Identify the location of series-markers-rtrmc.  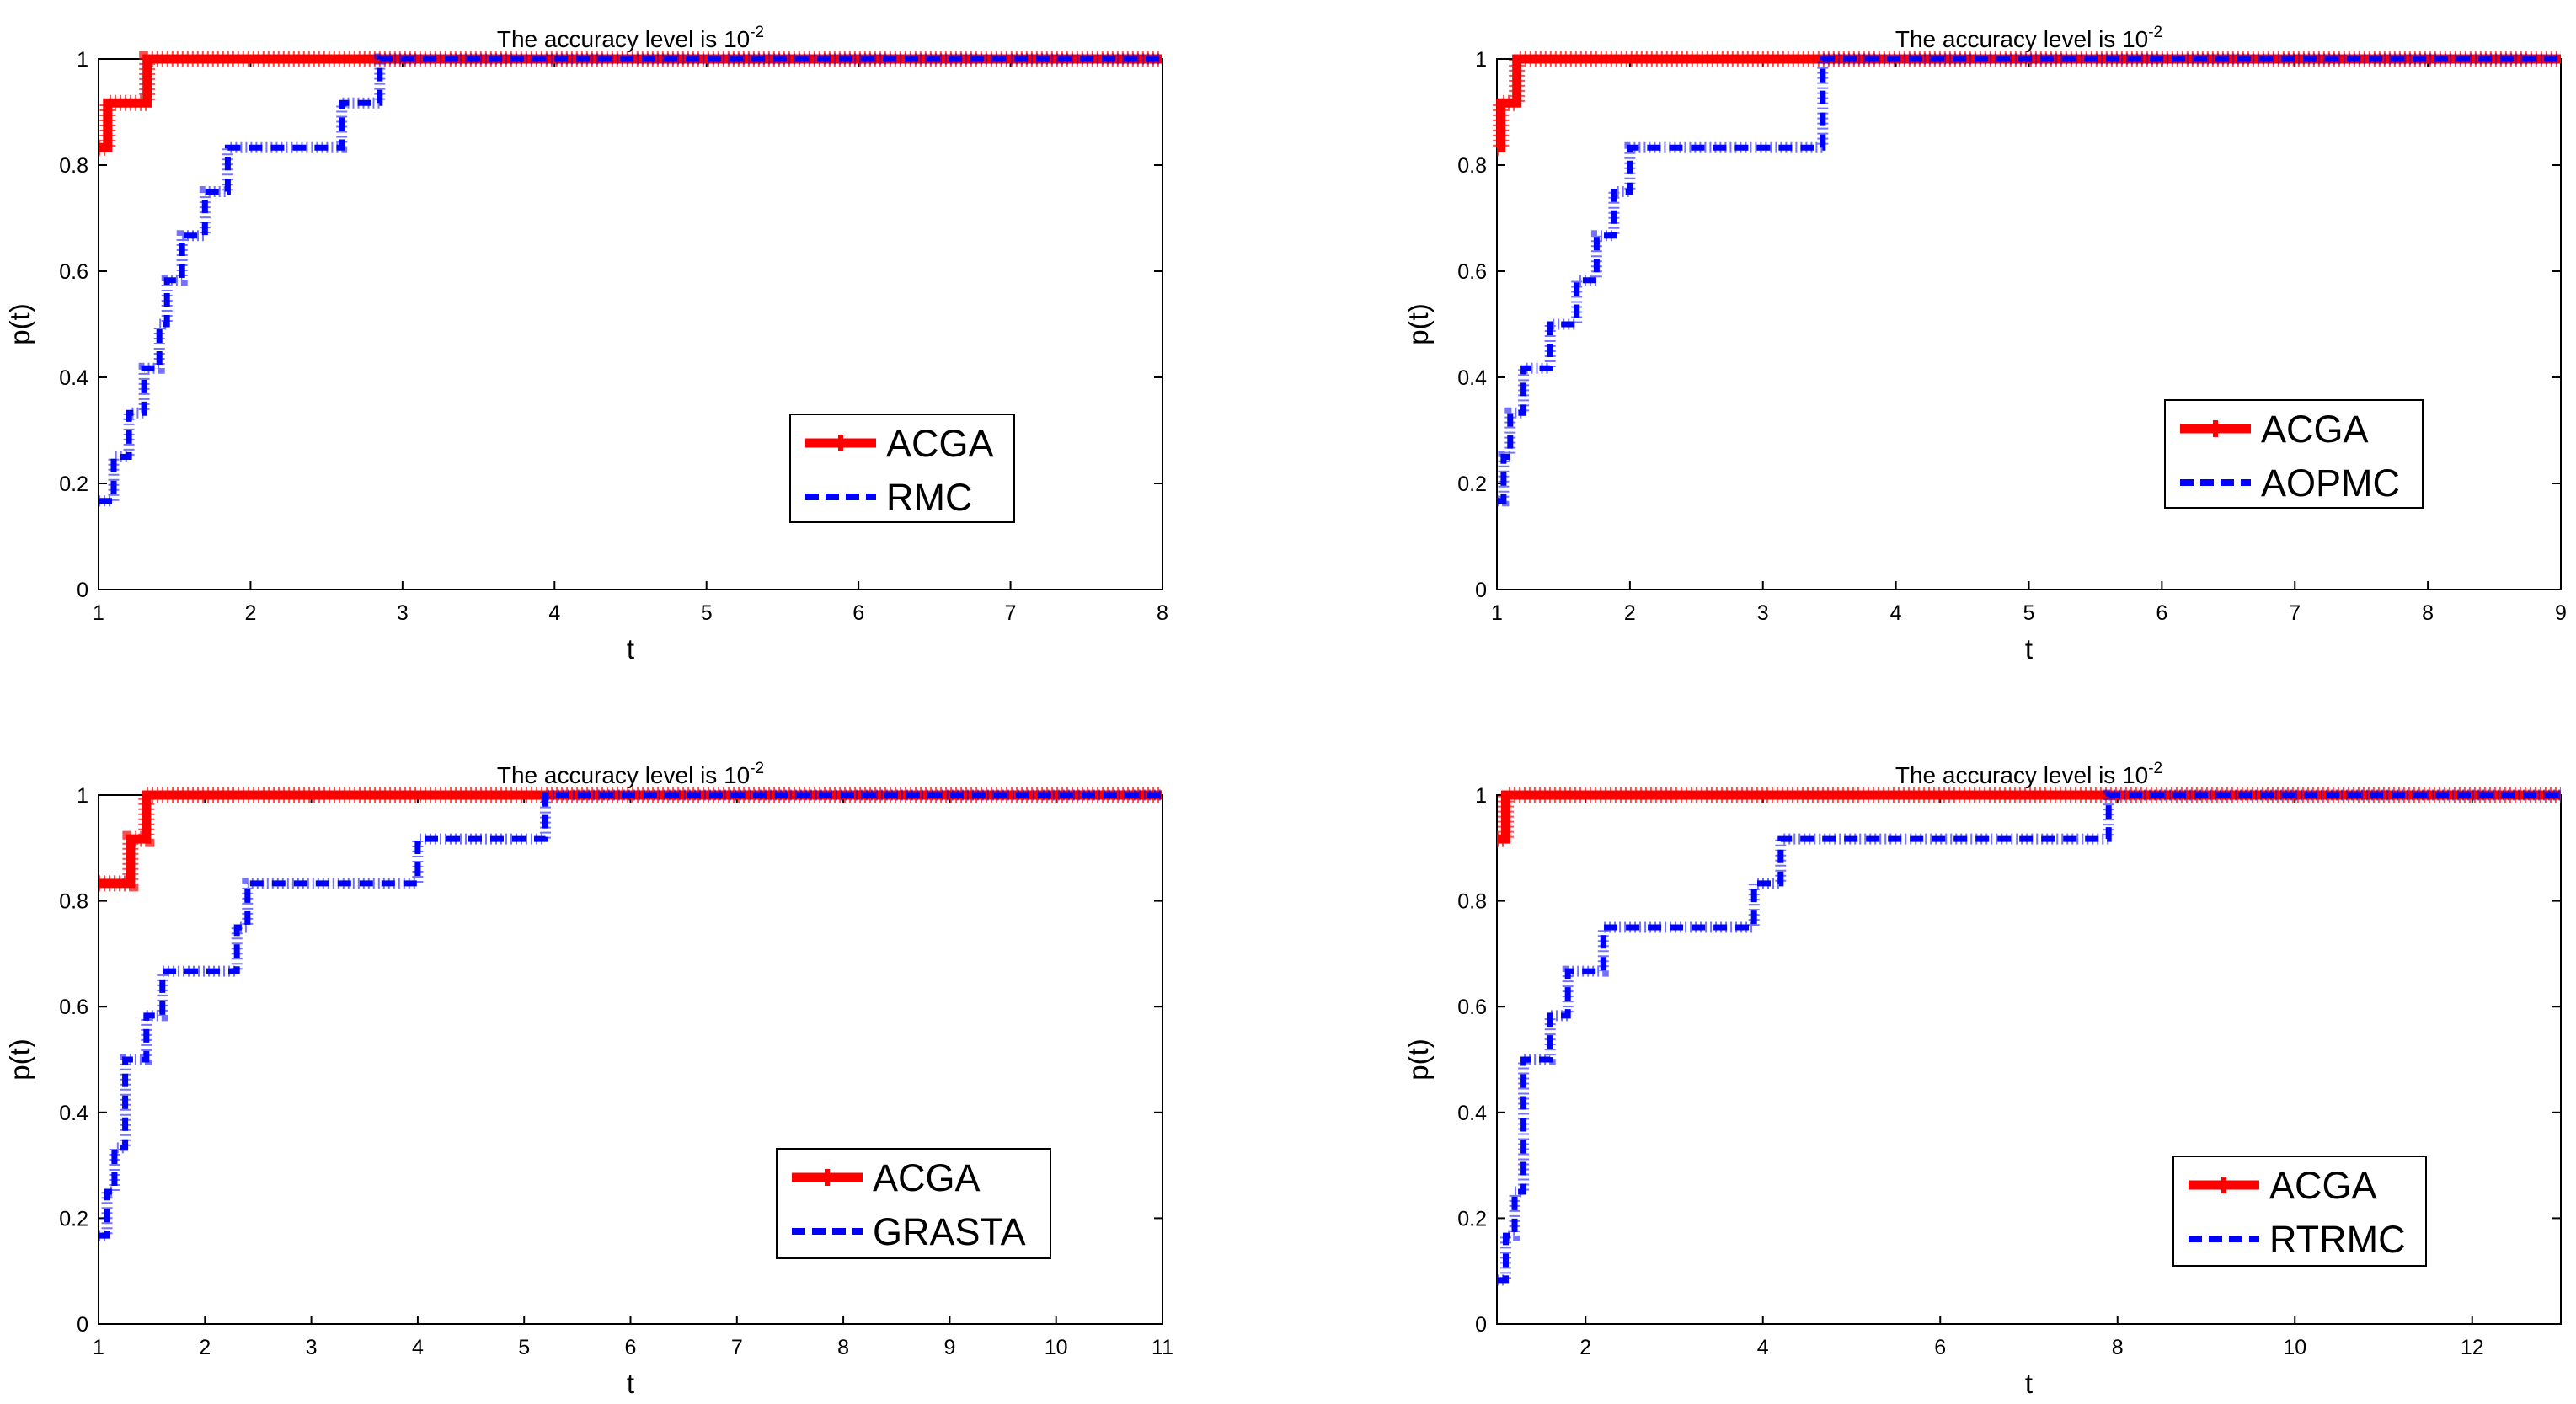
(2029, 1037).